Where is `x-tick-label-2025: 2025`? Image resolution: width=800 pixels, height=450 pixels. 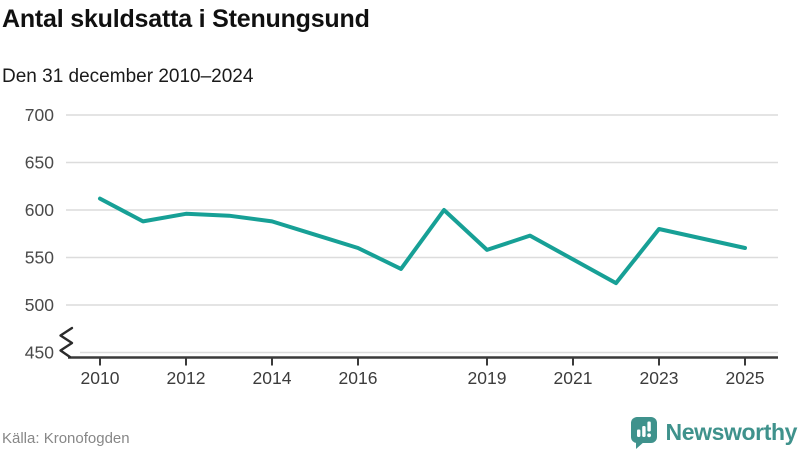 x-tick-label-2025: 2025 is located at coordinates (745, 378).